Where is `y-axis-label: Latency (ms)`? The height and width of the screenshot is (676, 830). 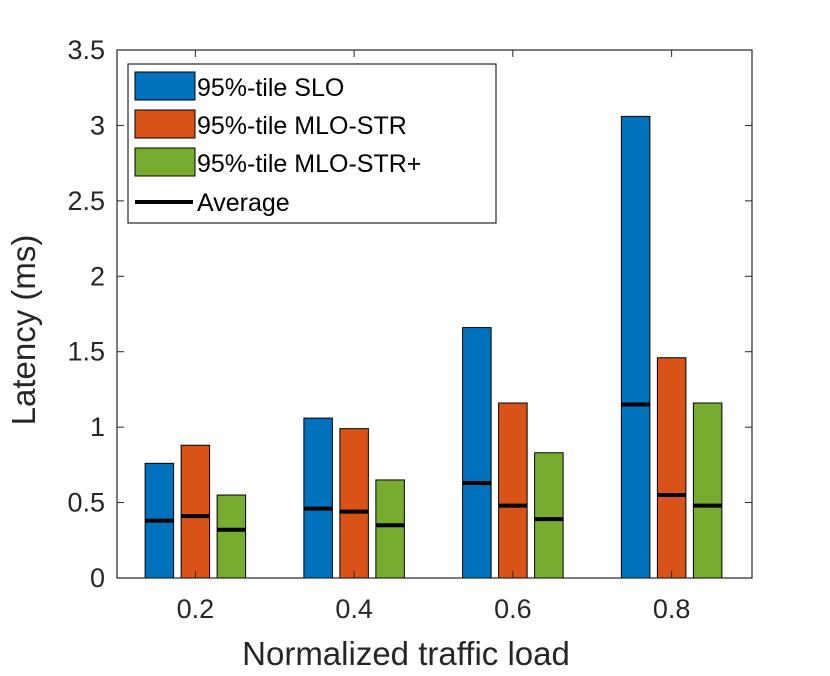
y-axis-label: Latency (ms) is located at coordinates (23, 330).